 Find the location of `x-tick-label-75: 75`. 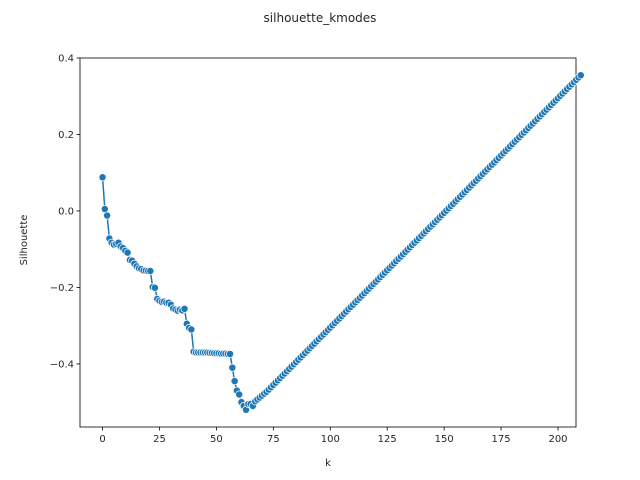

x-tick-label-75: 75 is located at coordinates (273, 439).